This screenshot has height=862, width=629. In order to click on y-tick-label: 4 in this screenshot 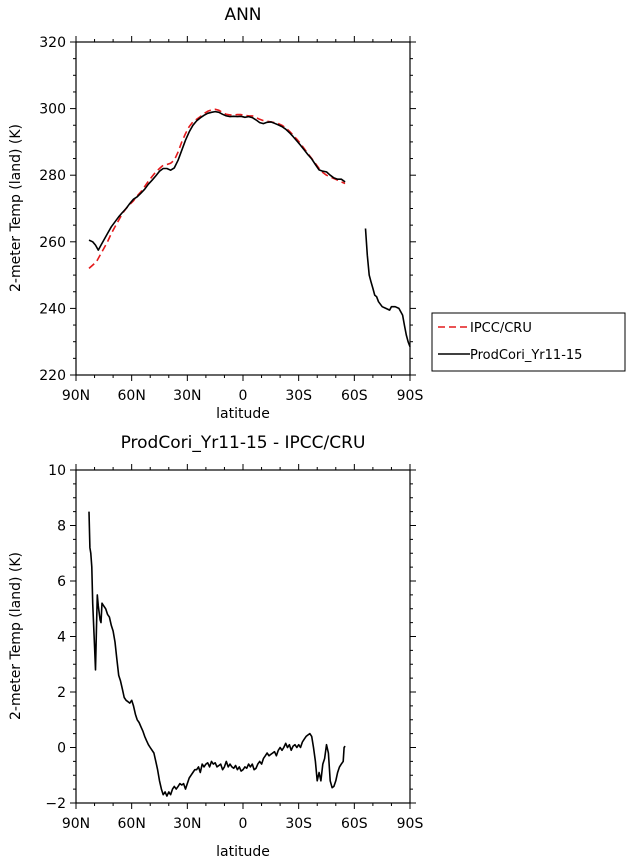, I will do `click(61, 638)`.